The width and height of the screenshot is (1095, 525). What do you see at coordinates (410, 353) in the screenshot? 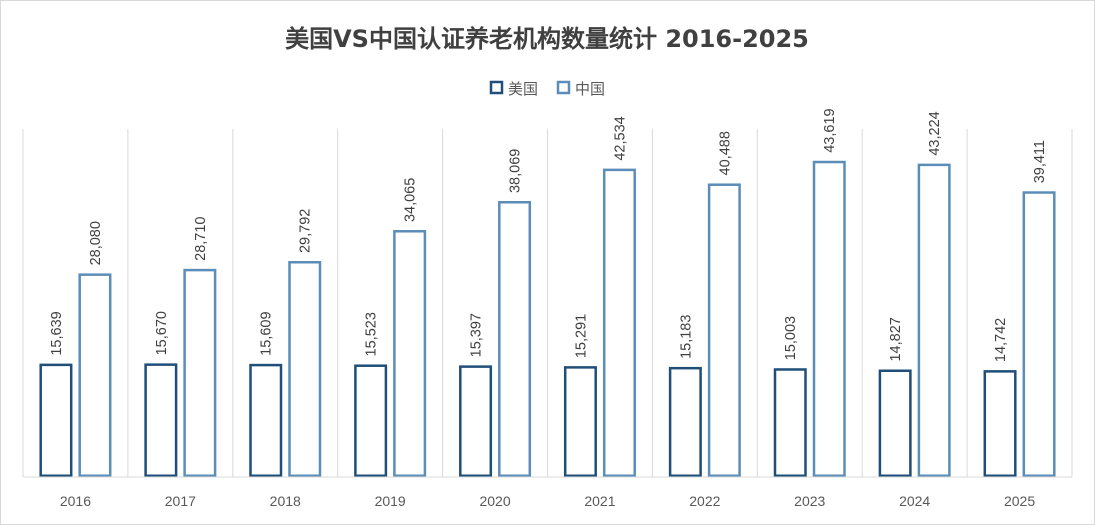
I see `bar-cn-2019` at bounding box center [410, 353].